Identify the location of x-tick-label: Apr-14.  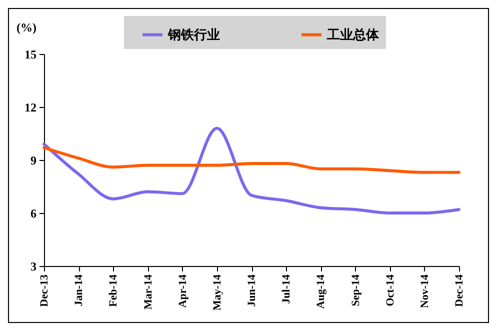
(182, 291).